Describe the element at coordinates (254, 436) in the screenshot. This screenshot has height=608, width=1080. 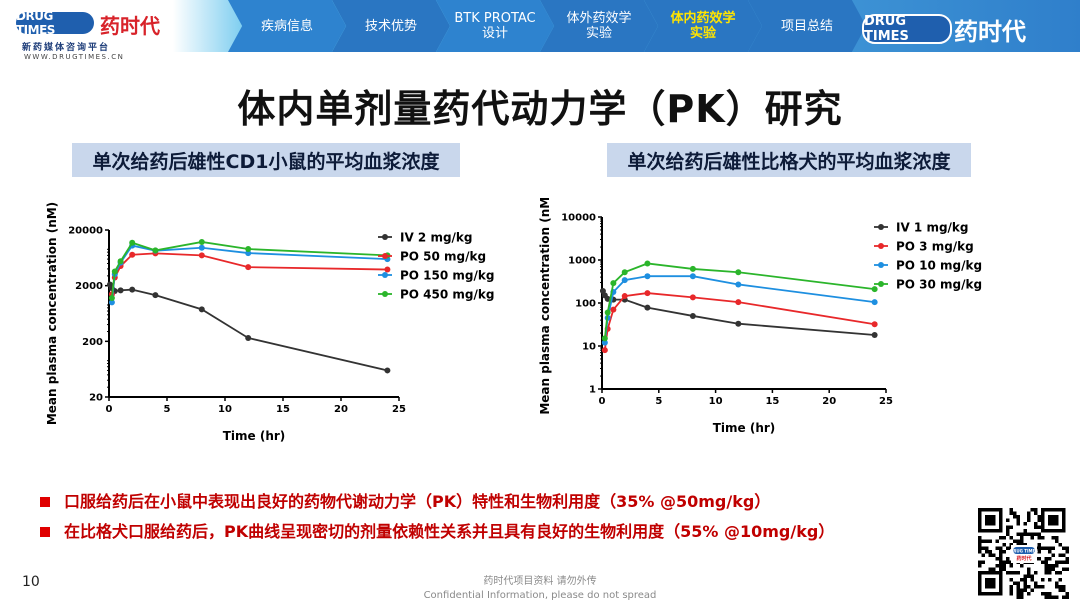
I see `x-axis-title: Time (hr)` at that location.